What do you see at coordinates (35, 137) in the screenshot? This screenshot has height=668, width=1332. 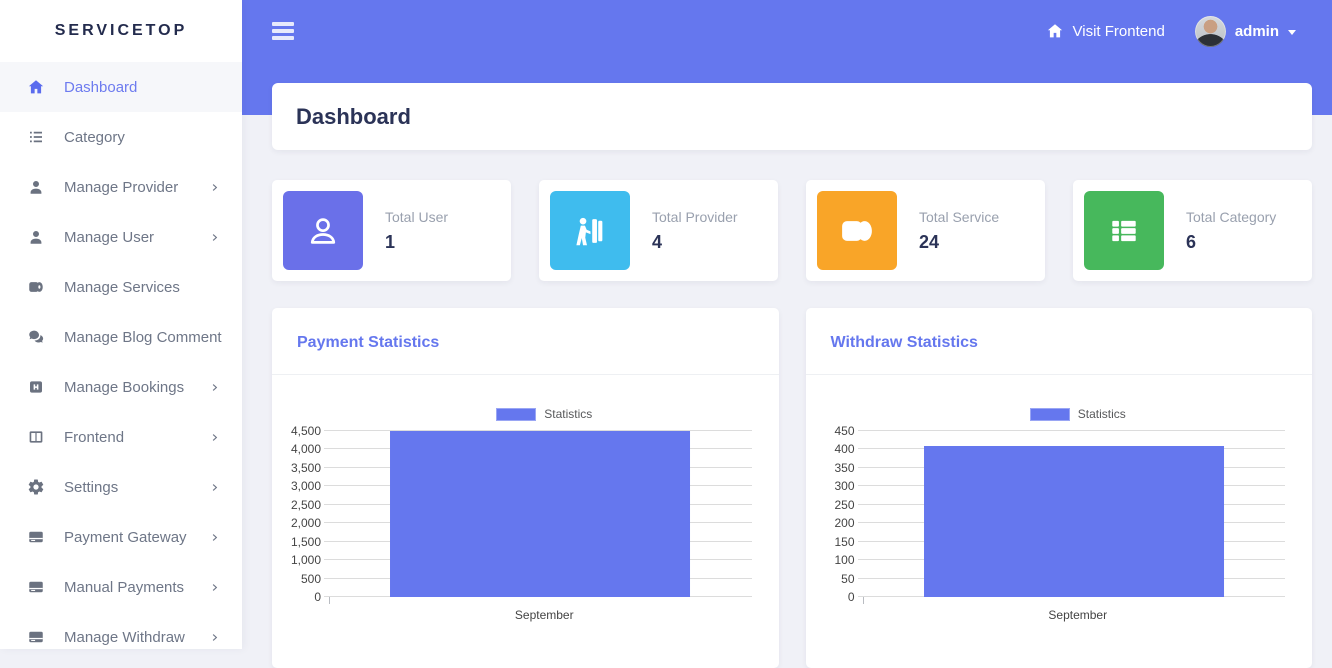 I see `list-icon` at bounding box center [35, 137].